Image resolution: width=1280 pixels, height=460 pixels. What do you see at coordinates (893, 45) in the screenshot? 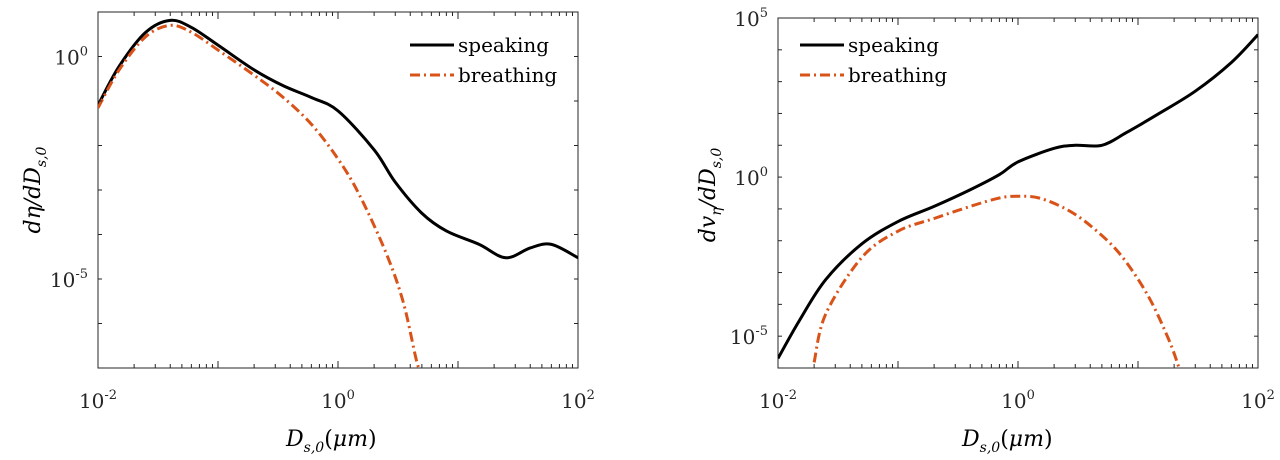
I see `right-legend-speaking-label: speaking` at bounding box center [893, 45].